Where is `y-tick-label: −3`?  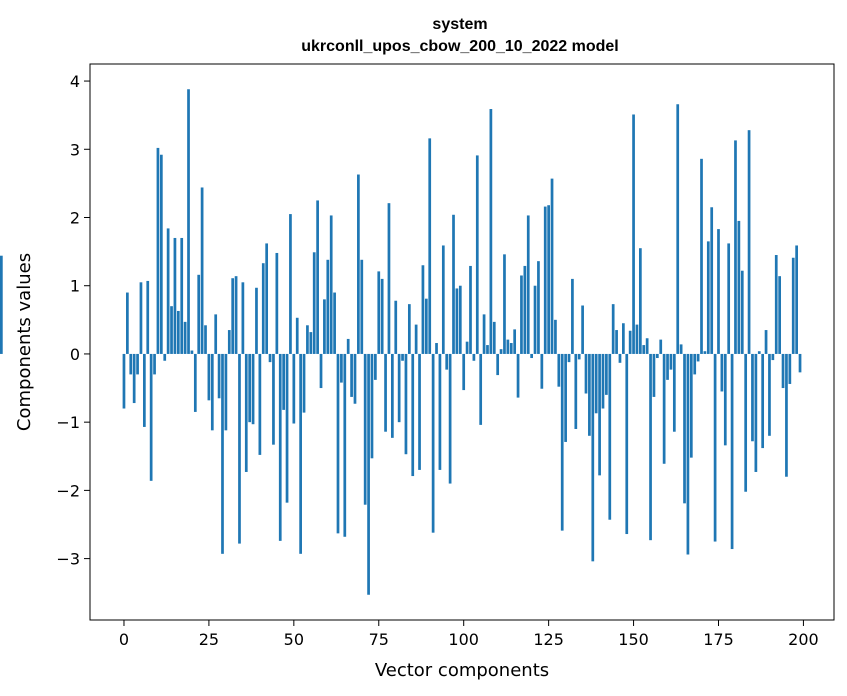 y-tick-label: −3 is located at coordinates (68, 559).